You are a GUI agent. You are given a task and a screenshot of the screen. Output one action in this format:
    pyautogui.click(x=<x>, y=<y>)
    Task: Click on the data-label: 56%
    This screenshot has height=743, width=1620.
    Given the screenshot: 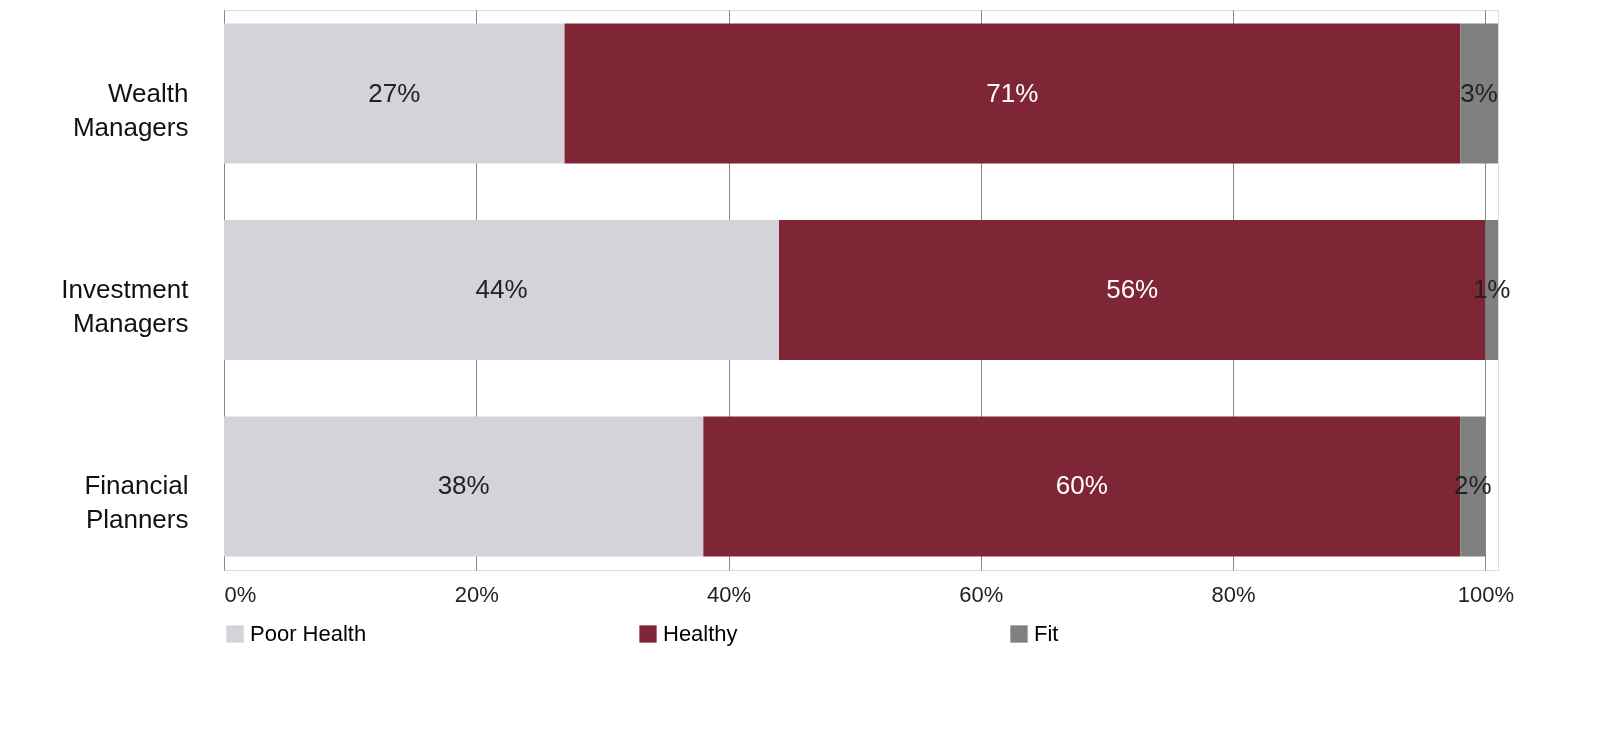 What is the action you would take?
    pyautogui.click(x=1132, y=289)
    